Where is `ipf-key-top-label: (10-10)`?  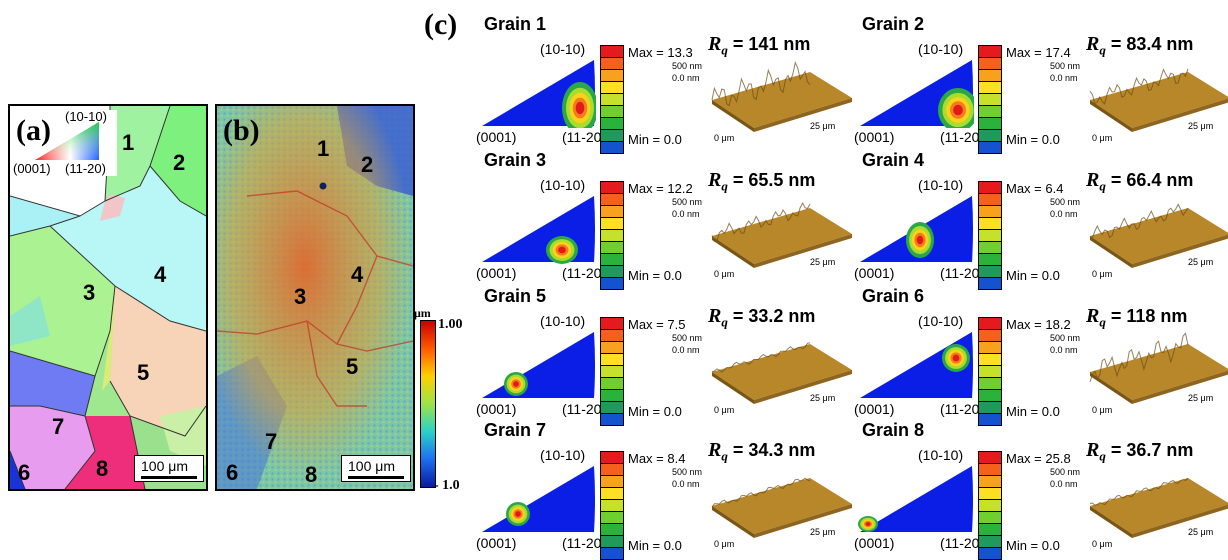 ipf-key-top-label: (10-10) is located at coordinates (86, 116).